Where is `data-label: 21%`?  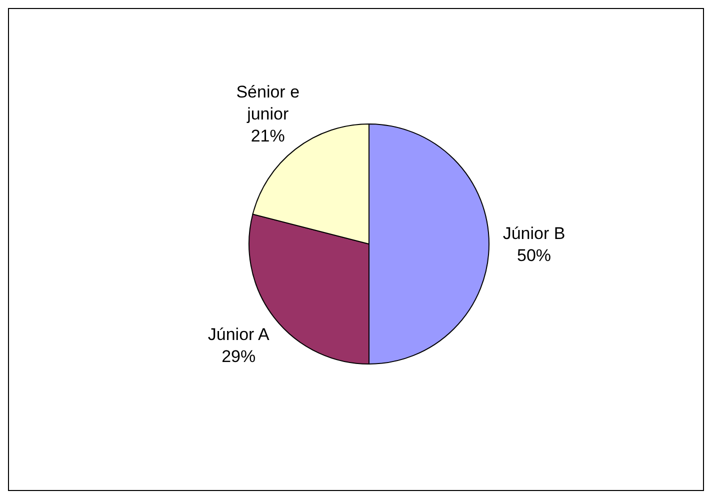
data-label: 21% is located at coordinates (267, 136).